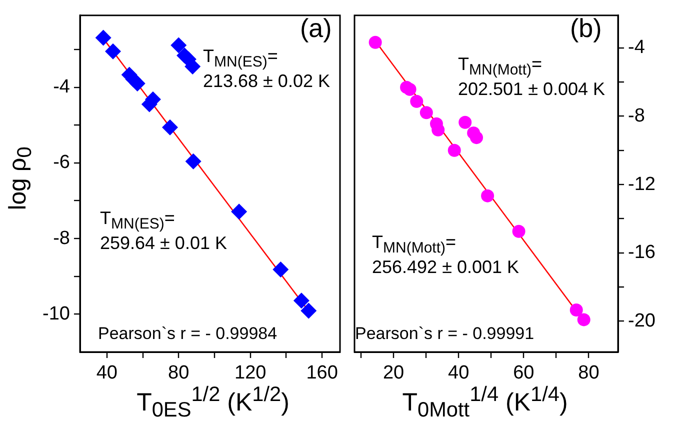 Image resolution: width=684 pixels, height=439 pixels. Describe the element at coordinates (213, 402) in the screenshot. I see `x-axis-title: T$_{0ES}$$^{1/2}$ (K$^{1/2}$)` at that location.